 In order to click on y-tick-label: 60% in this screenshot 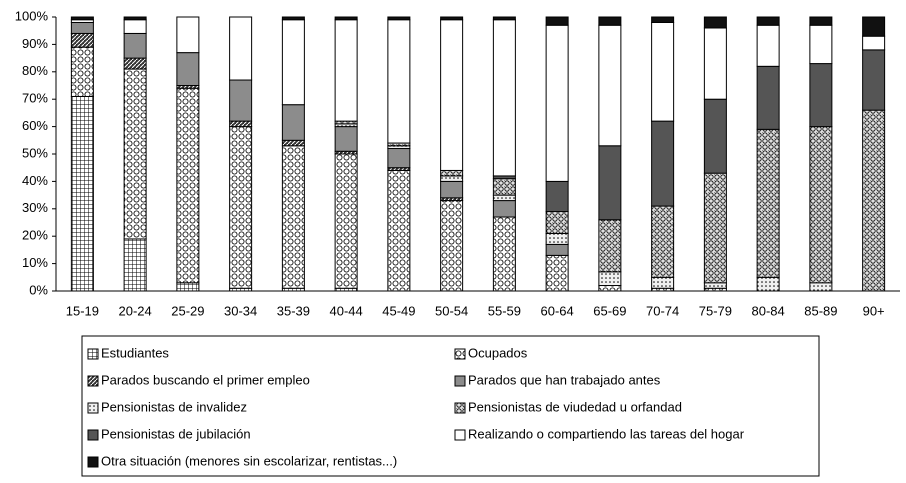, I will do `click(35, 125)`.